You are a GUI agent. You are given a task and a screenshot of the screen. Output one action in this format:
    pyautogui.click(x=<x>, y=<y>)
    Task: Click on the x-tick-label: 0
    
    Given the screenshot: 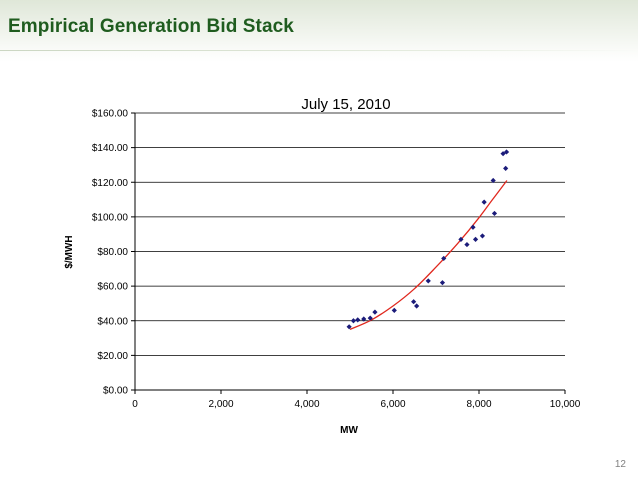 What is the action you would take?
    pyautogui.click(x=135, y=404)
    